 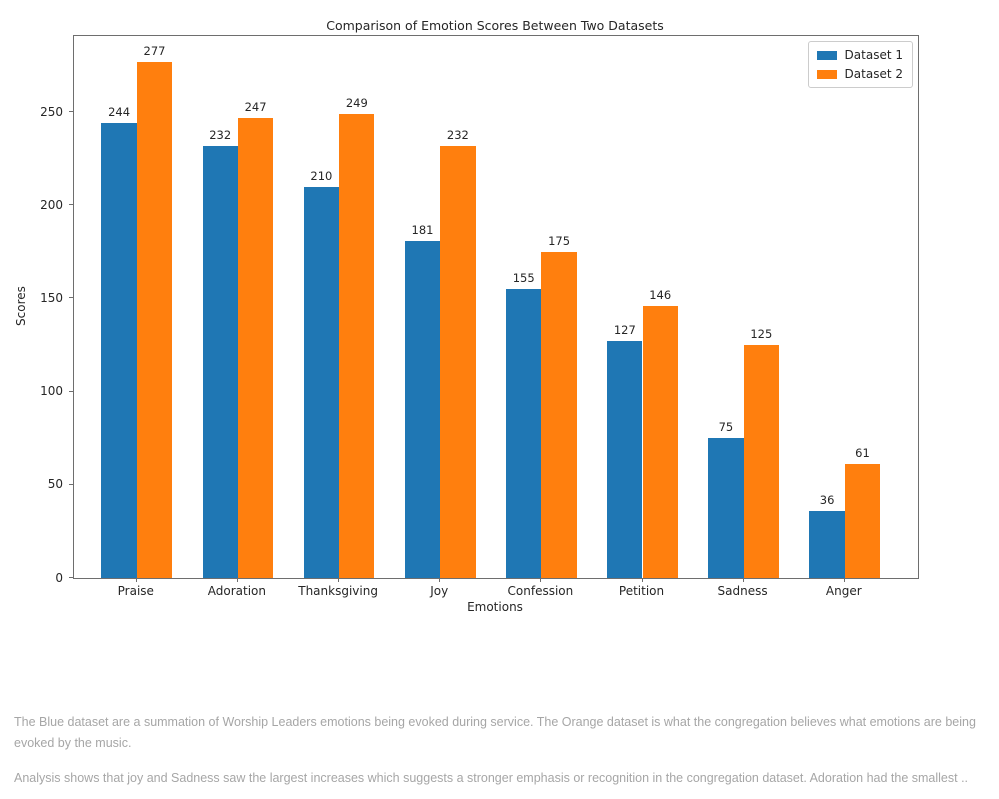 I want to click on y-tick-label: 150, so click(x=51, y=297).